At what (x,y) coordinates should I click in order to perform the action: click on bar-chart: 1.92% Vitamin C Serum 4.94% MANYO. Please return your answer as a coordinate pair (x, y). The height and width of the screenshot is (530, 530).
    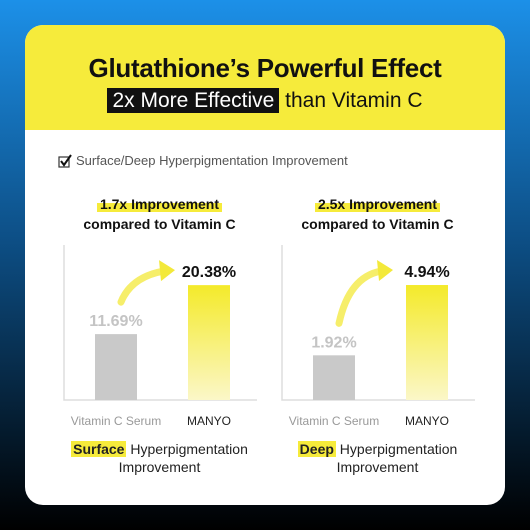
    Looking at the image, I should click on (378, 336).